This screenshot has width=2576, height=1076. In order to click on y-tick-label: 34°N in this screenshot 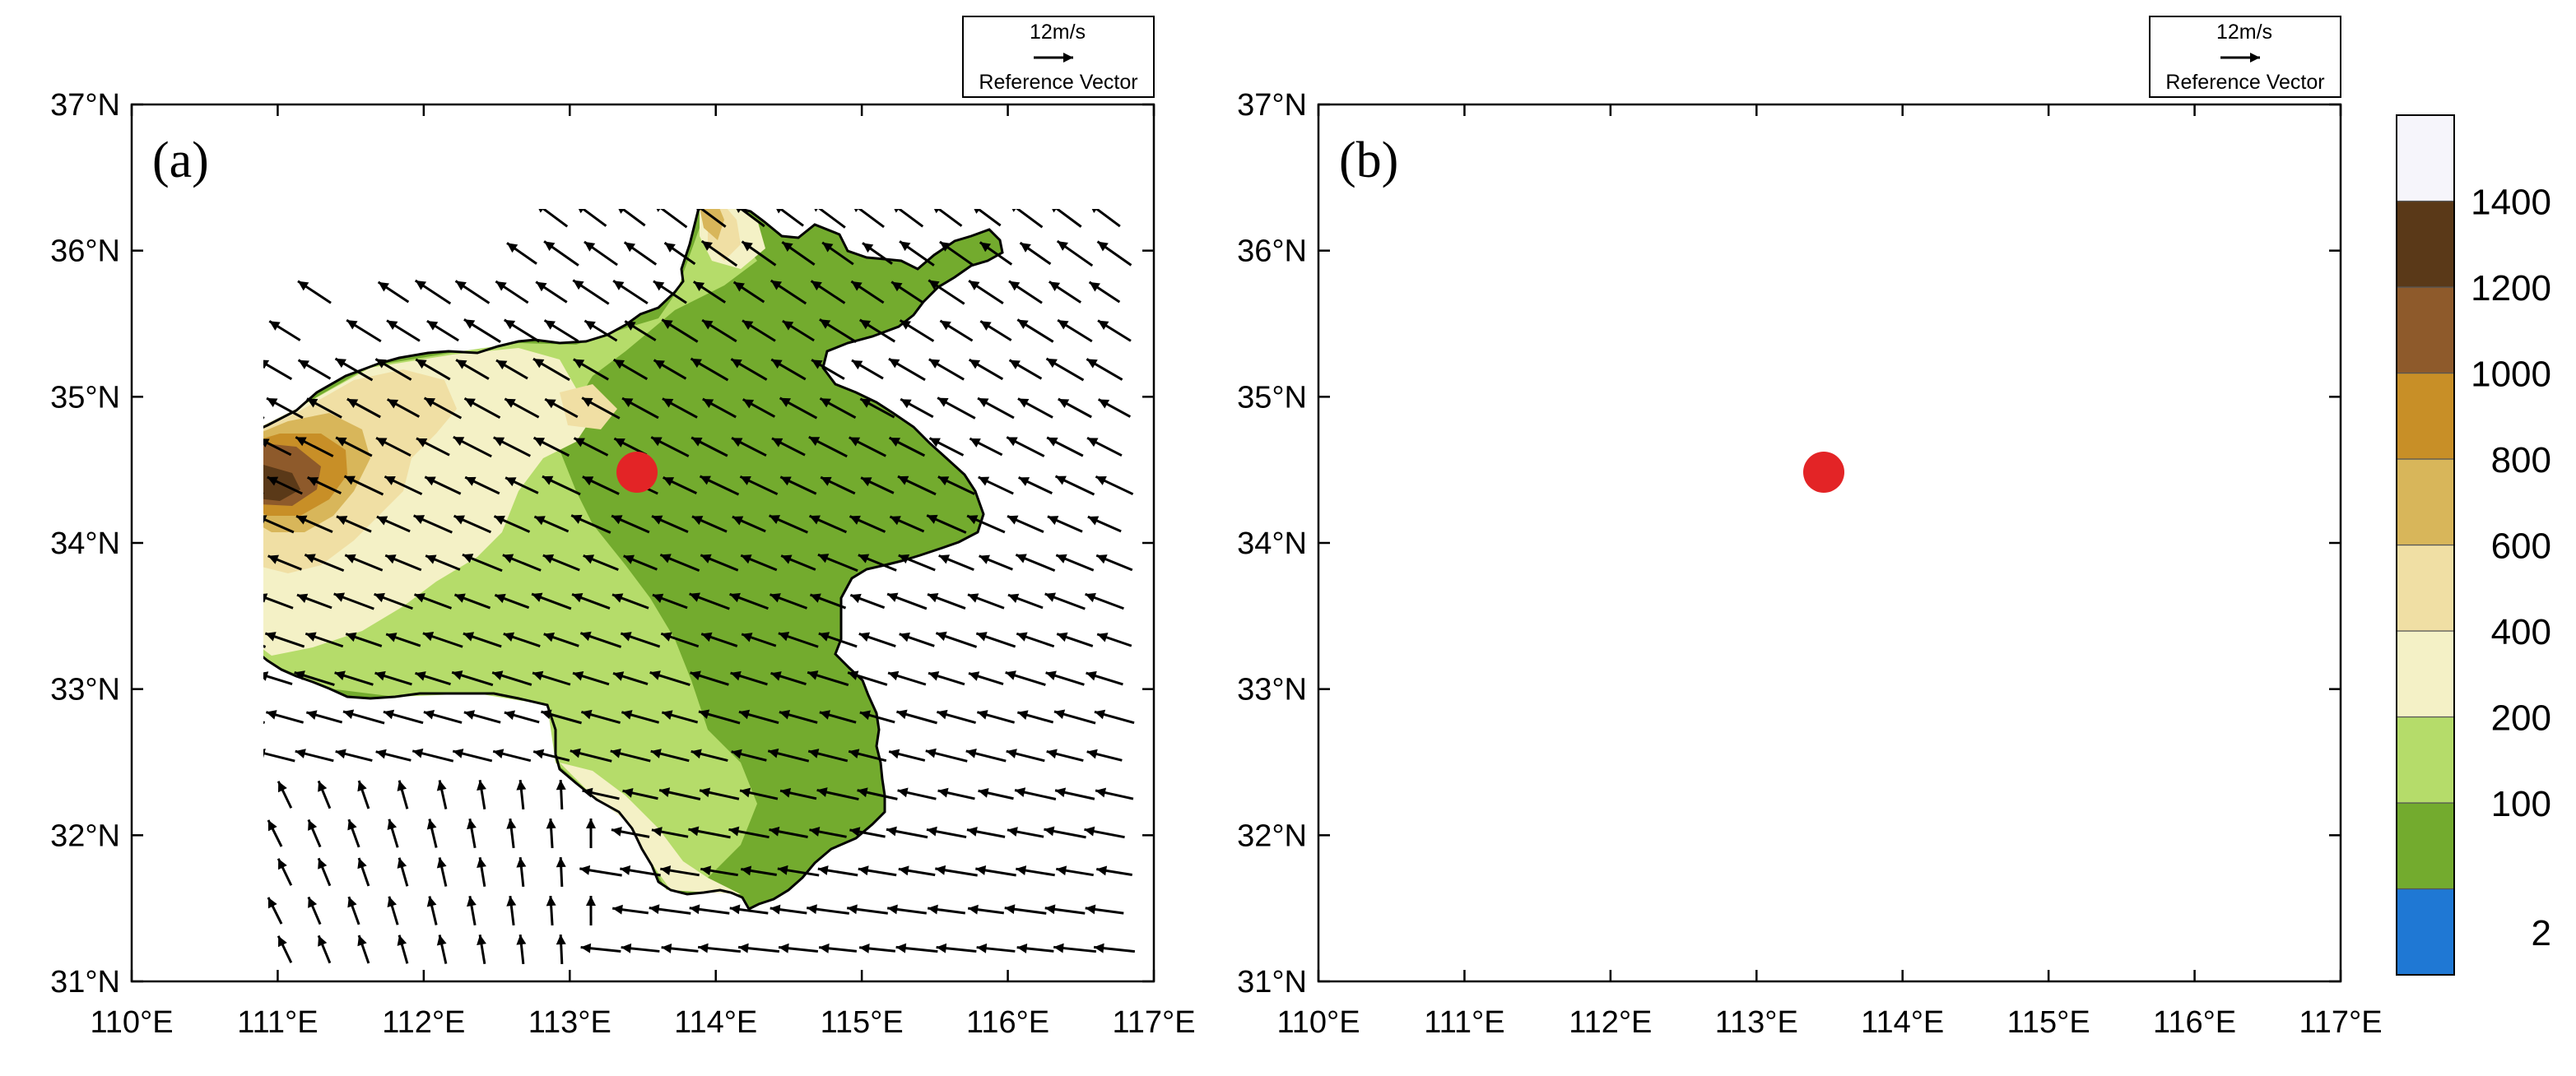, I will do `click(85, 544)`.